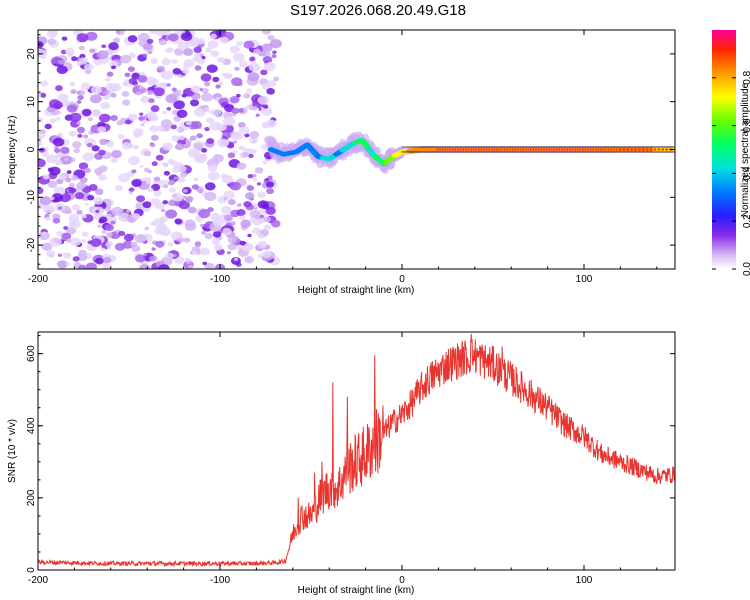  Describe the element at coordinates (31, 149) in the screenshot. I see `top-y-tick-label: 0` at that location.